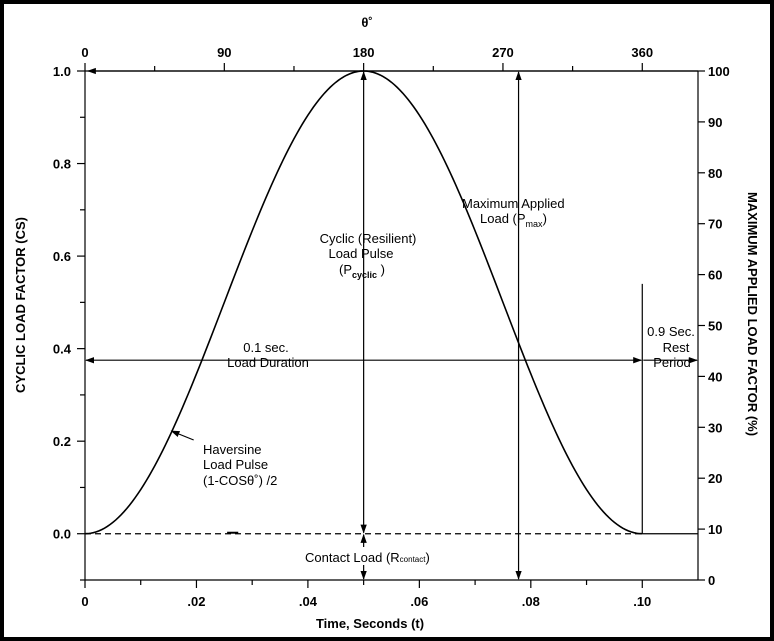 This screenshot has height=641, width=774. I want to click on max-load-line-1: Maximum Applied, so click(513, 203).